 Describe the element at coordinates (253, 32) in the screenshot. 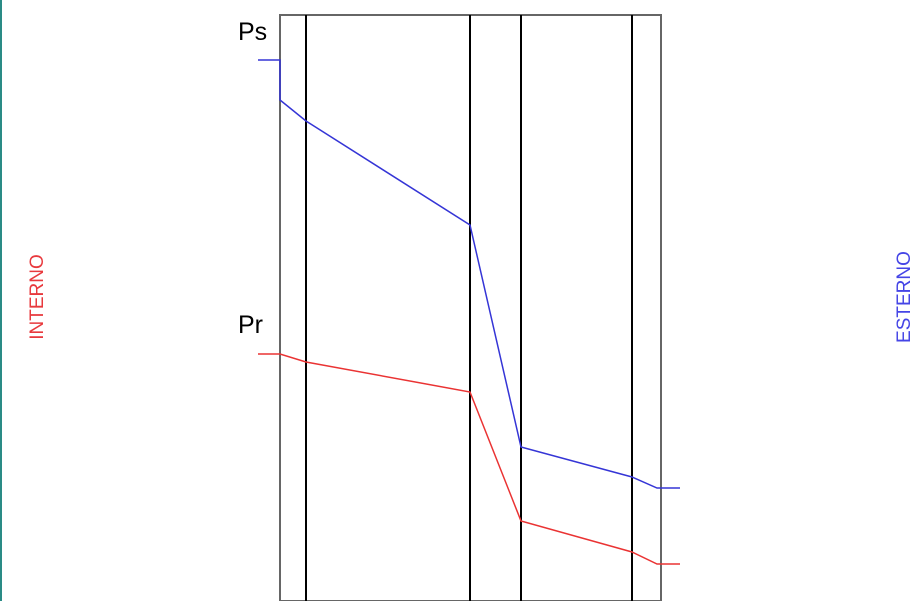

I see `saturation-pressure-label: Ps` at that location.